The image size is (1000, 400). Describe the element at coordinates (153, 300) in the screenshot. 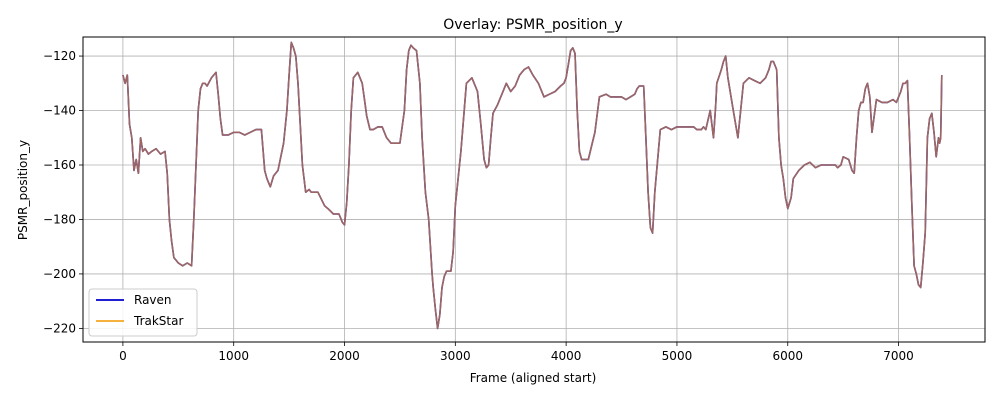

I see `legend-label-raven: Raven` at that location.